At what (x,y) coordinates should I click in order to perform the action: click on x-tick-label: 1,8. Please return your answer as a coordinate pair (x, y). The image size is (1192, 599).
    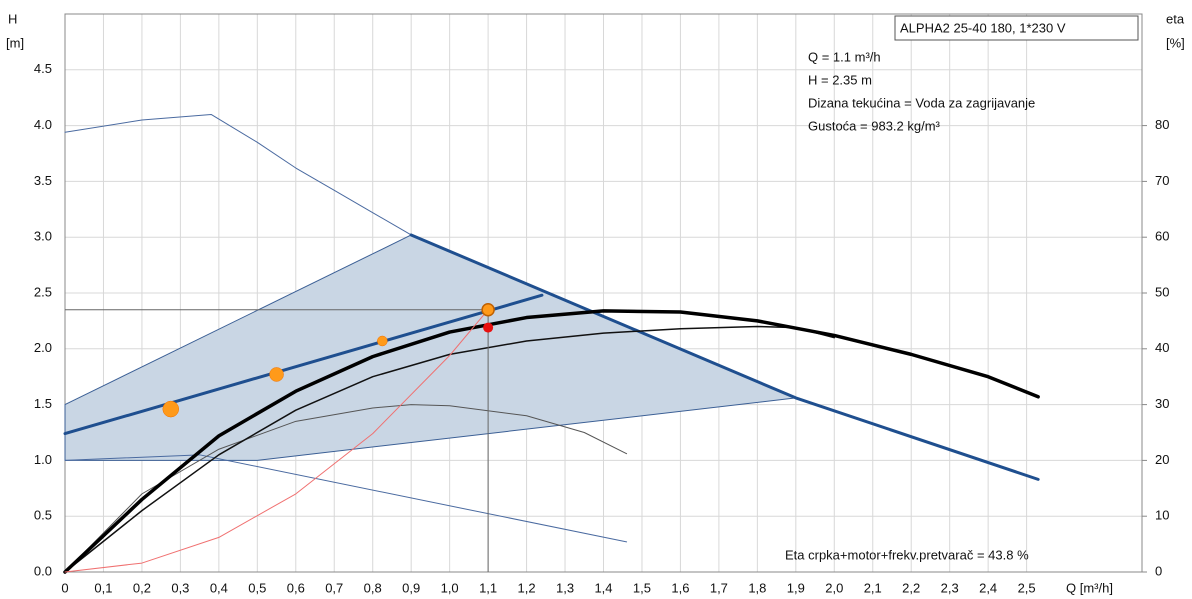
    Looking at the image, I should click on (757, 587).